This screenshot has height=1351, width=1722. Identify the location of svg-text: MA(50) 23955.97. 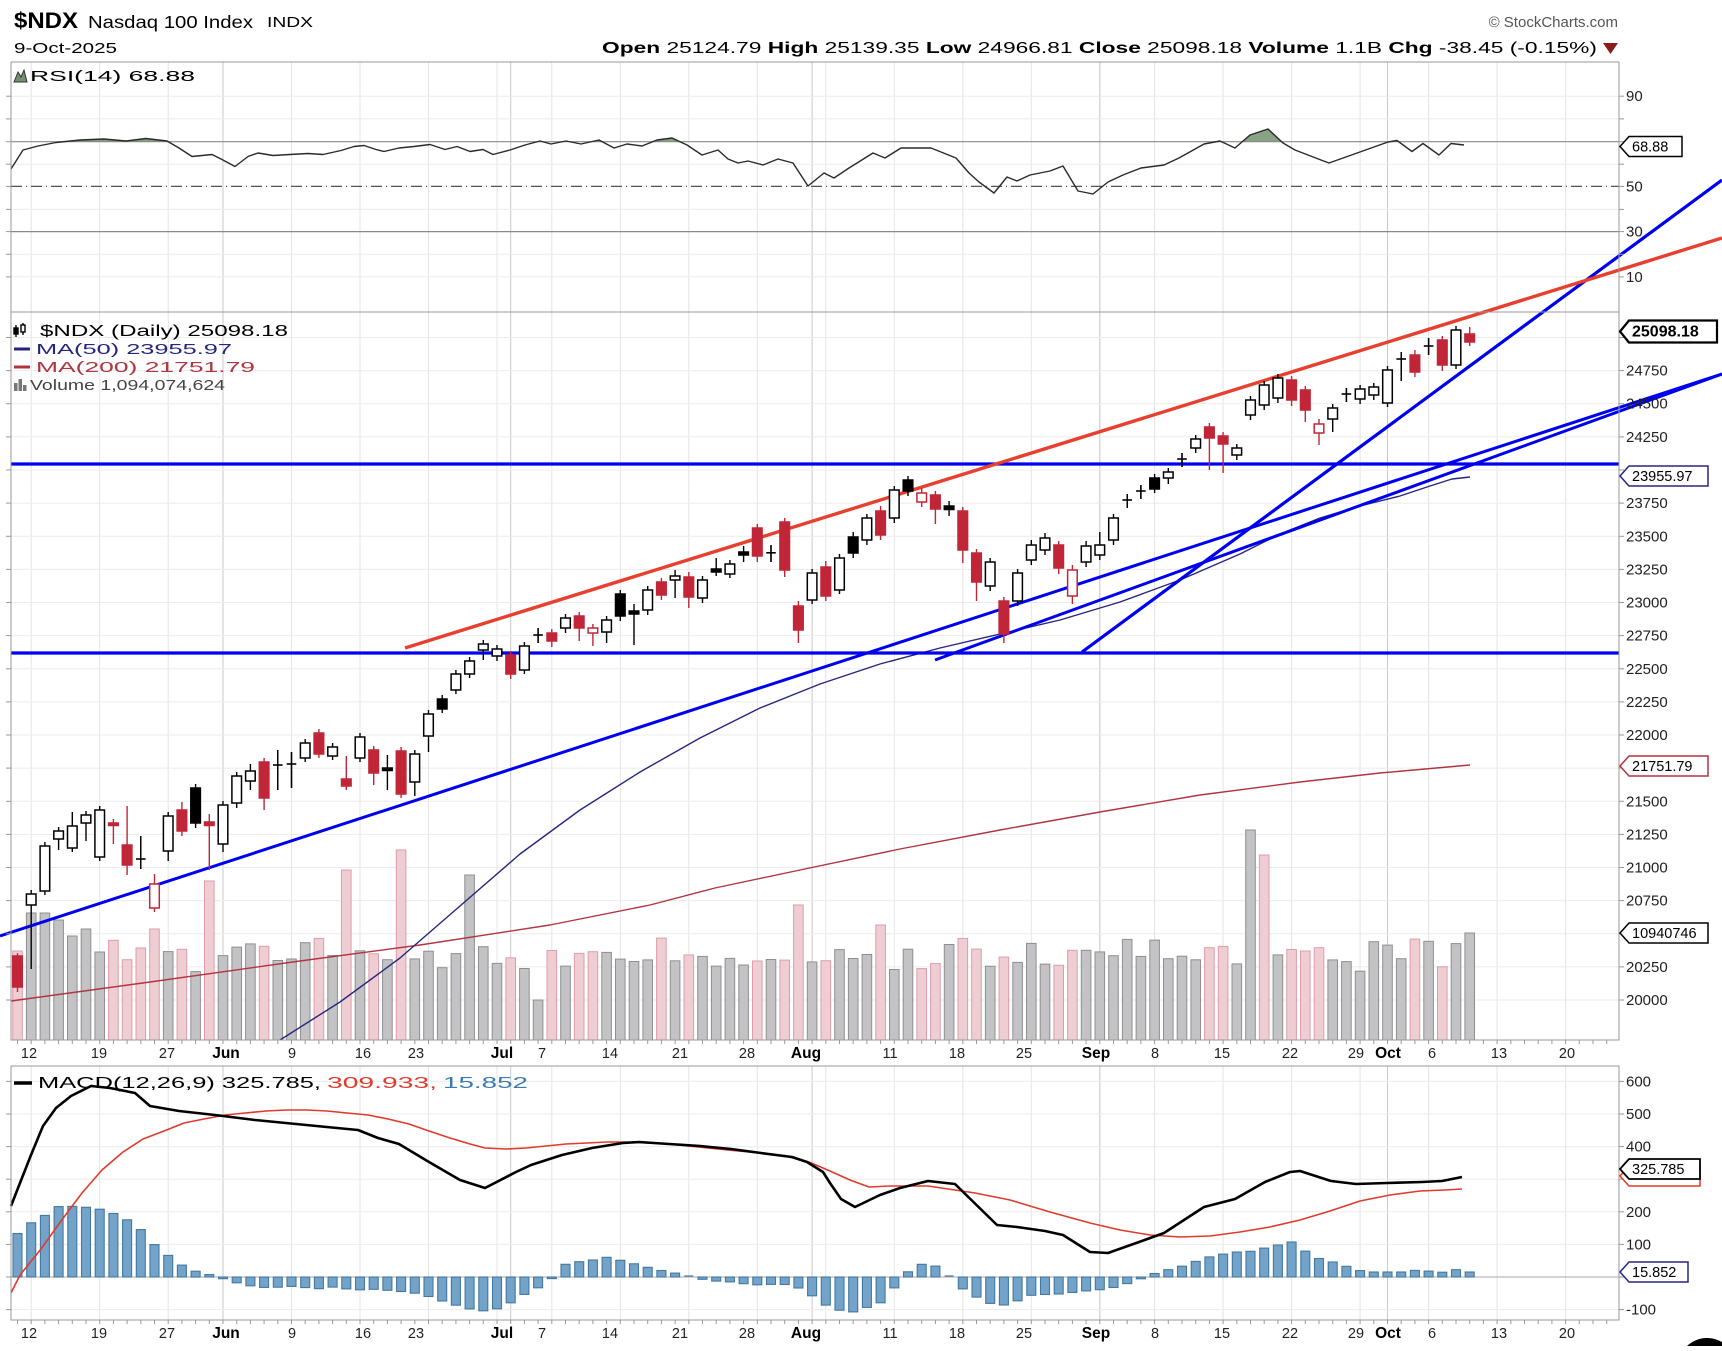
(134, 350).